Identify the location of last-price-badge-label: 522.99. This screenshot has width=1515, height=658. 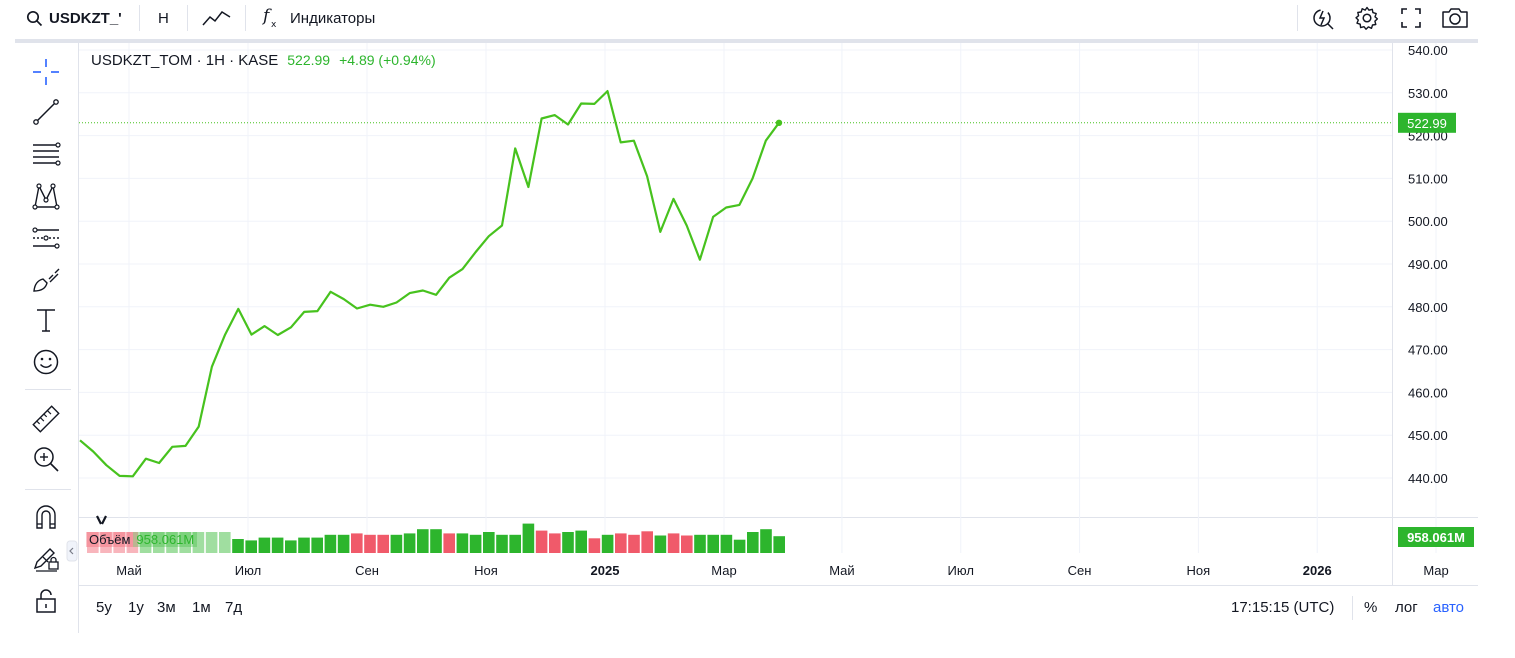
(1427, 123).